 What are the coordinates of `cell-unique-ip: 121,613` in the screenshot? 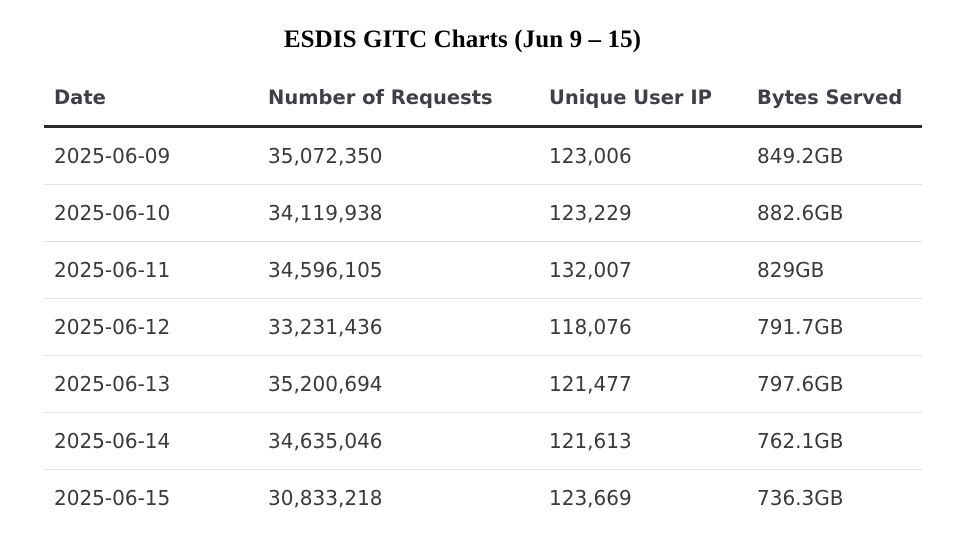 It's located at (643, 441).